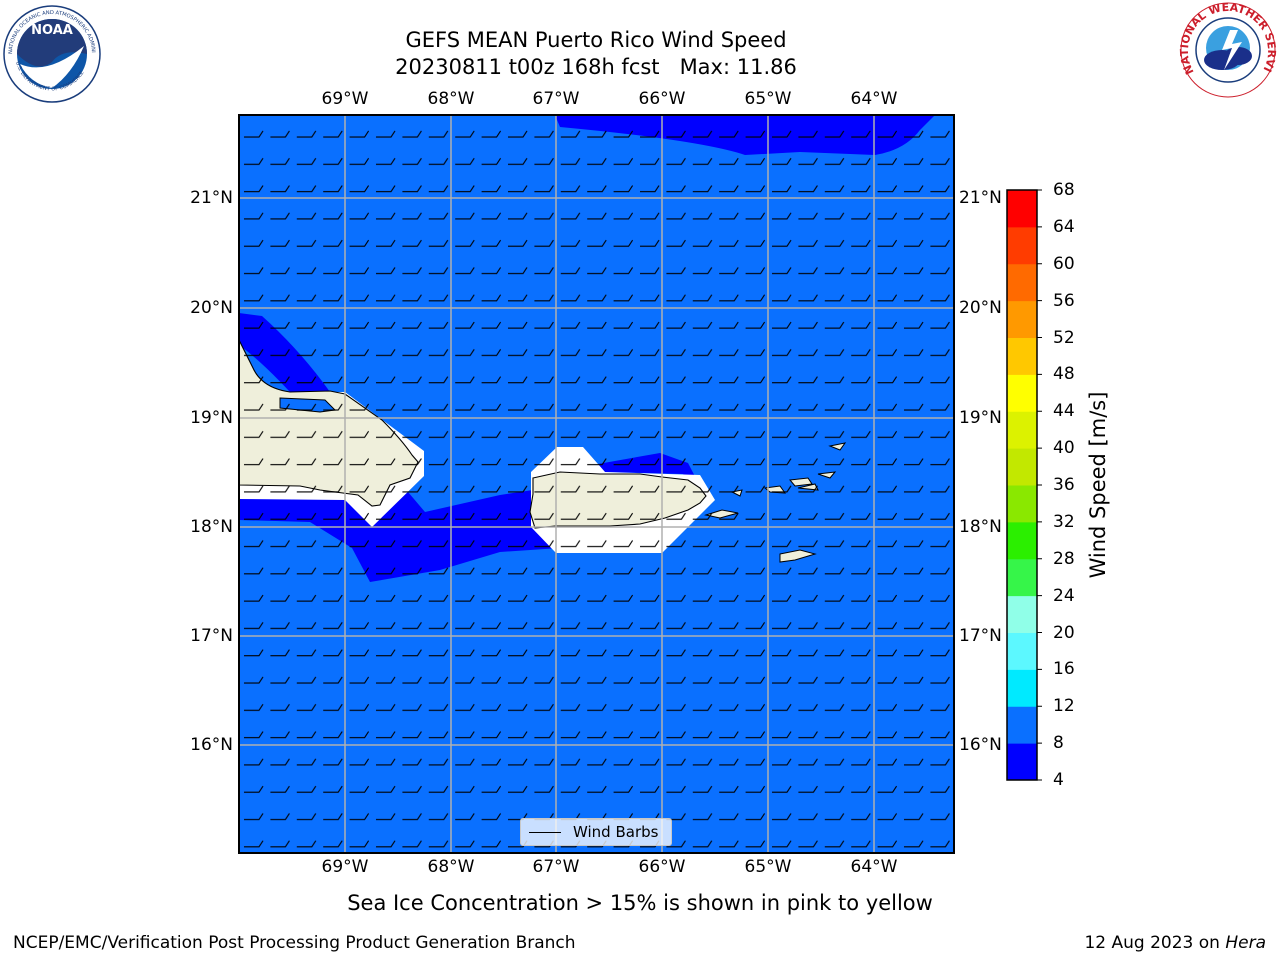 This screenshot has width=1280, height=960. I want to click on lat-tick-right: 21°N, so click(980, 198).